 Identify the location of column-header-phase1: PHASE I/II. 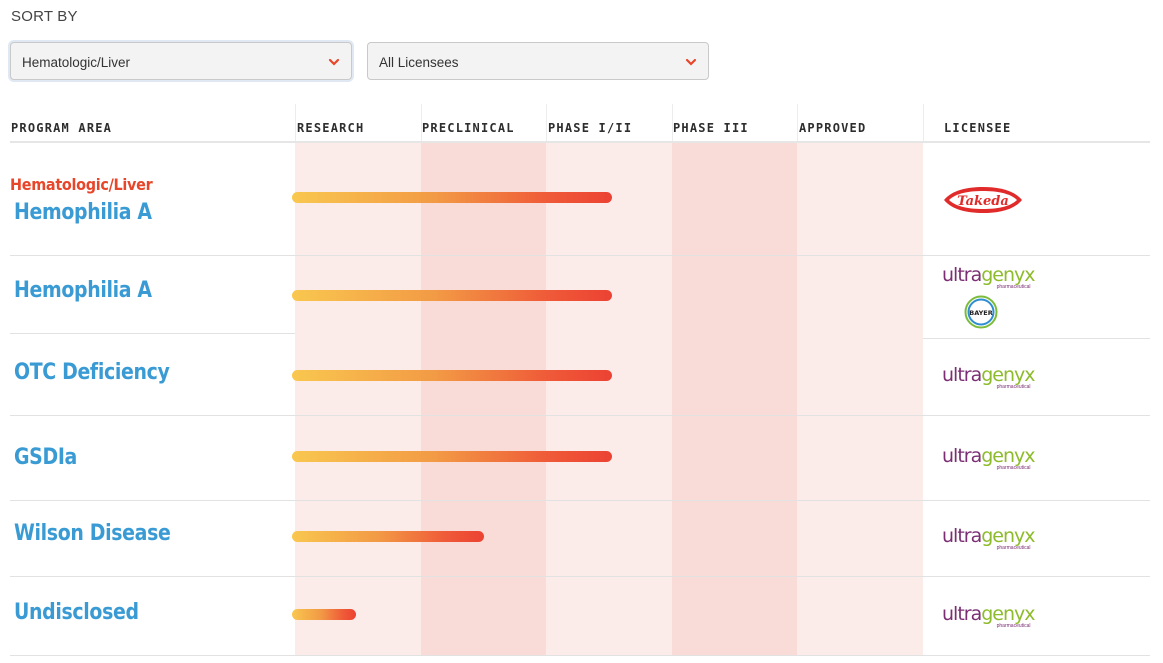
(590, 128).